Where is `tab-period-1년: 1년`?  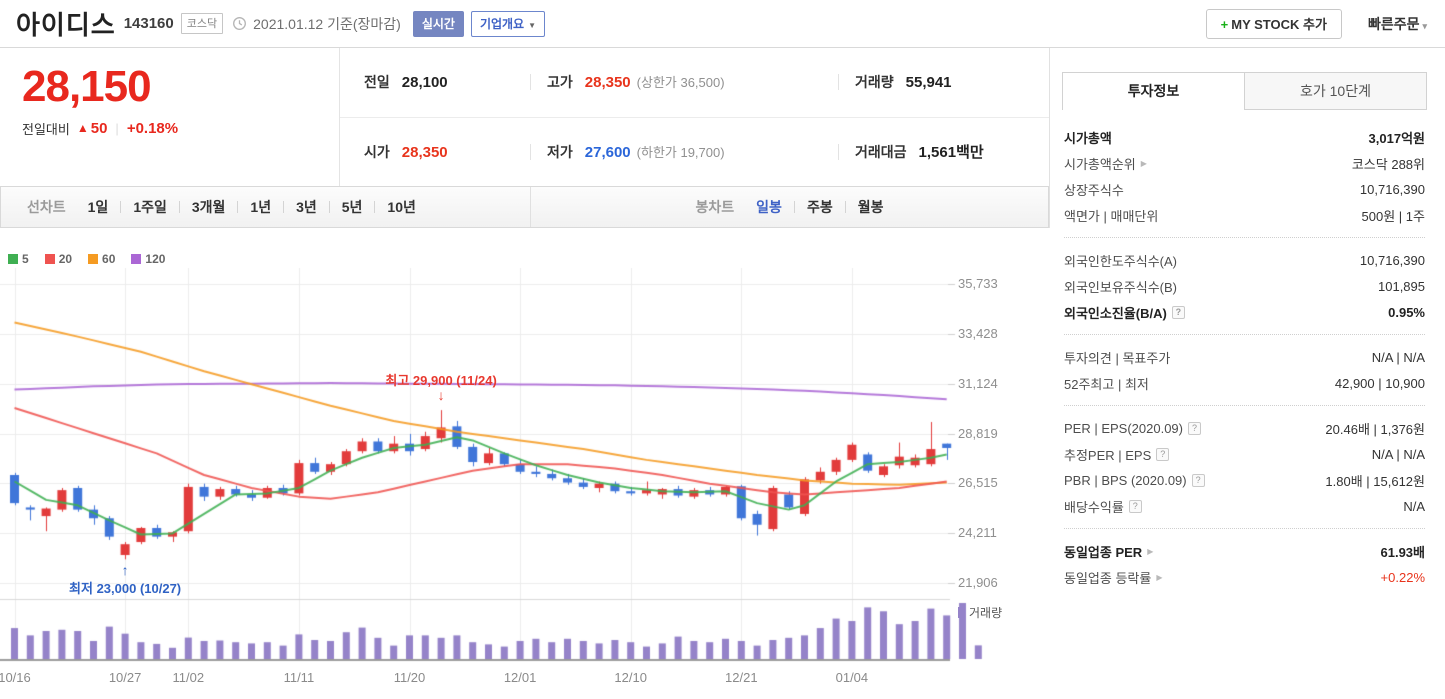 tab-period-1년: 1년 is located at coordinates (261, 207).